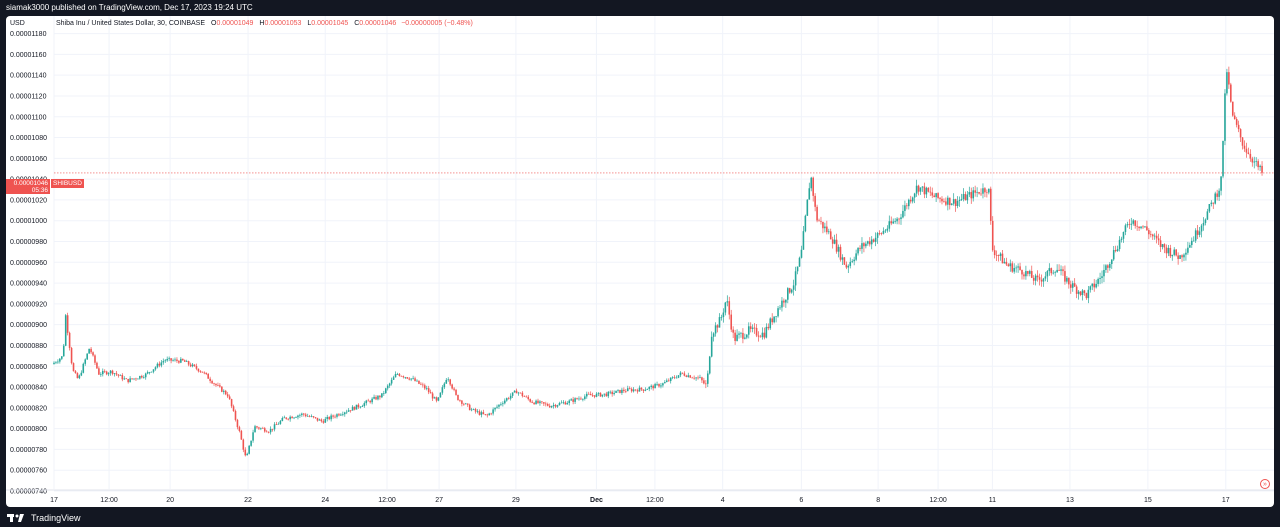 The height and width of the screenshot is (527, 1280). I want to click on y-tick-label: 0.00001080, so click(28, 138).